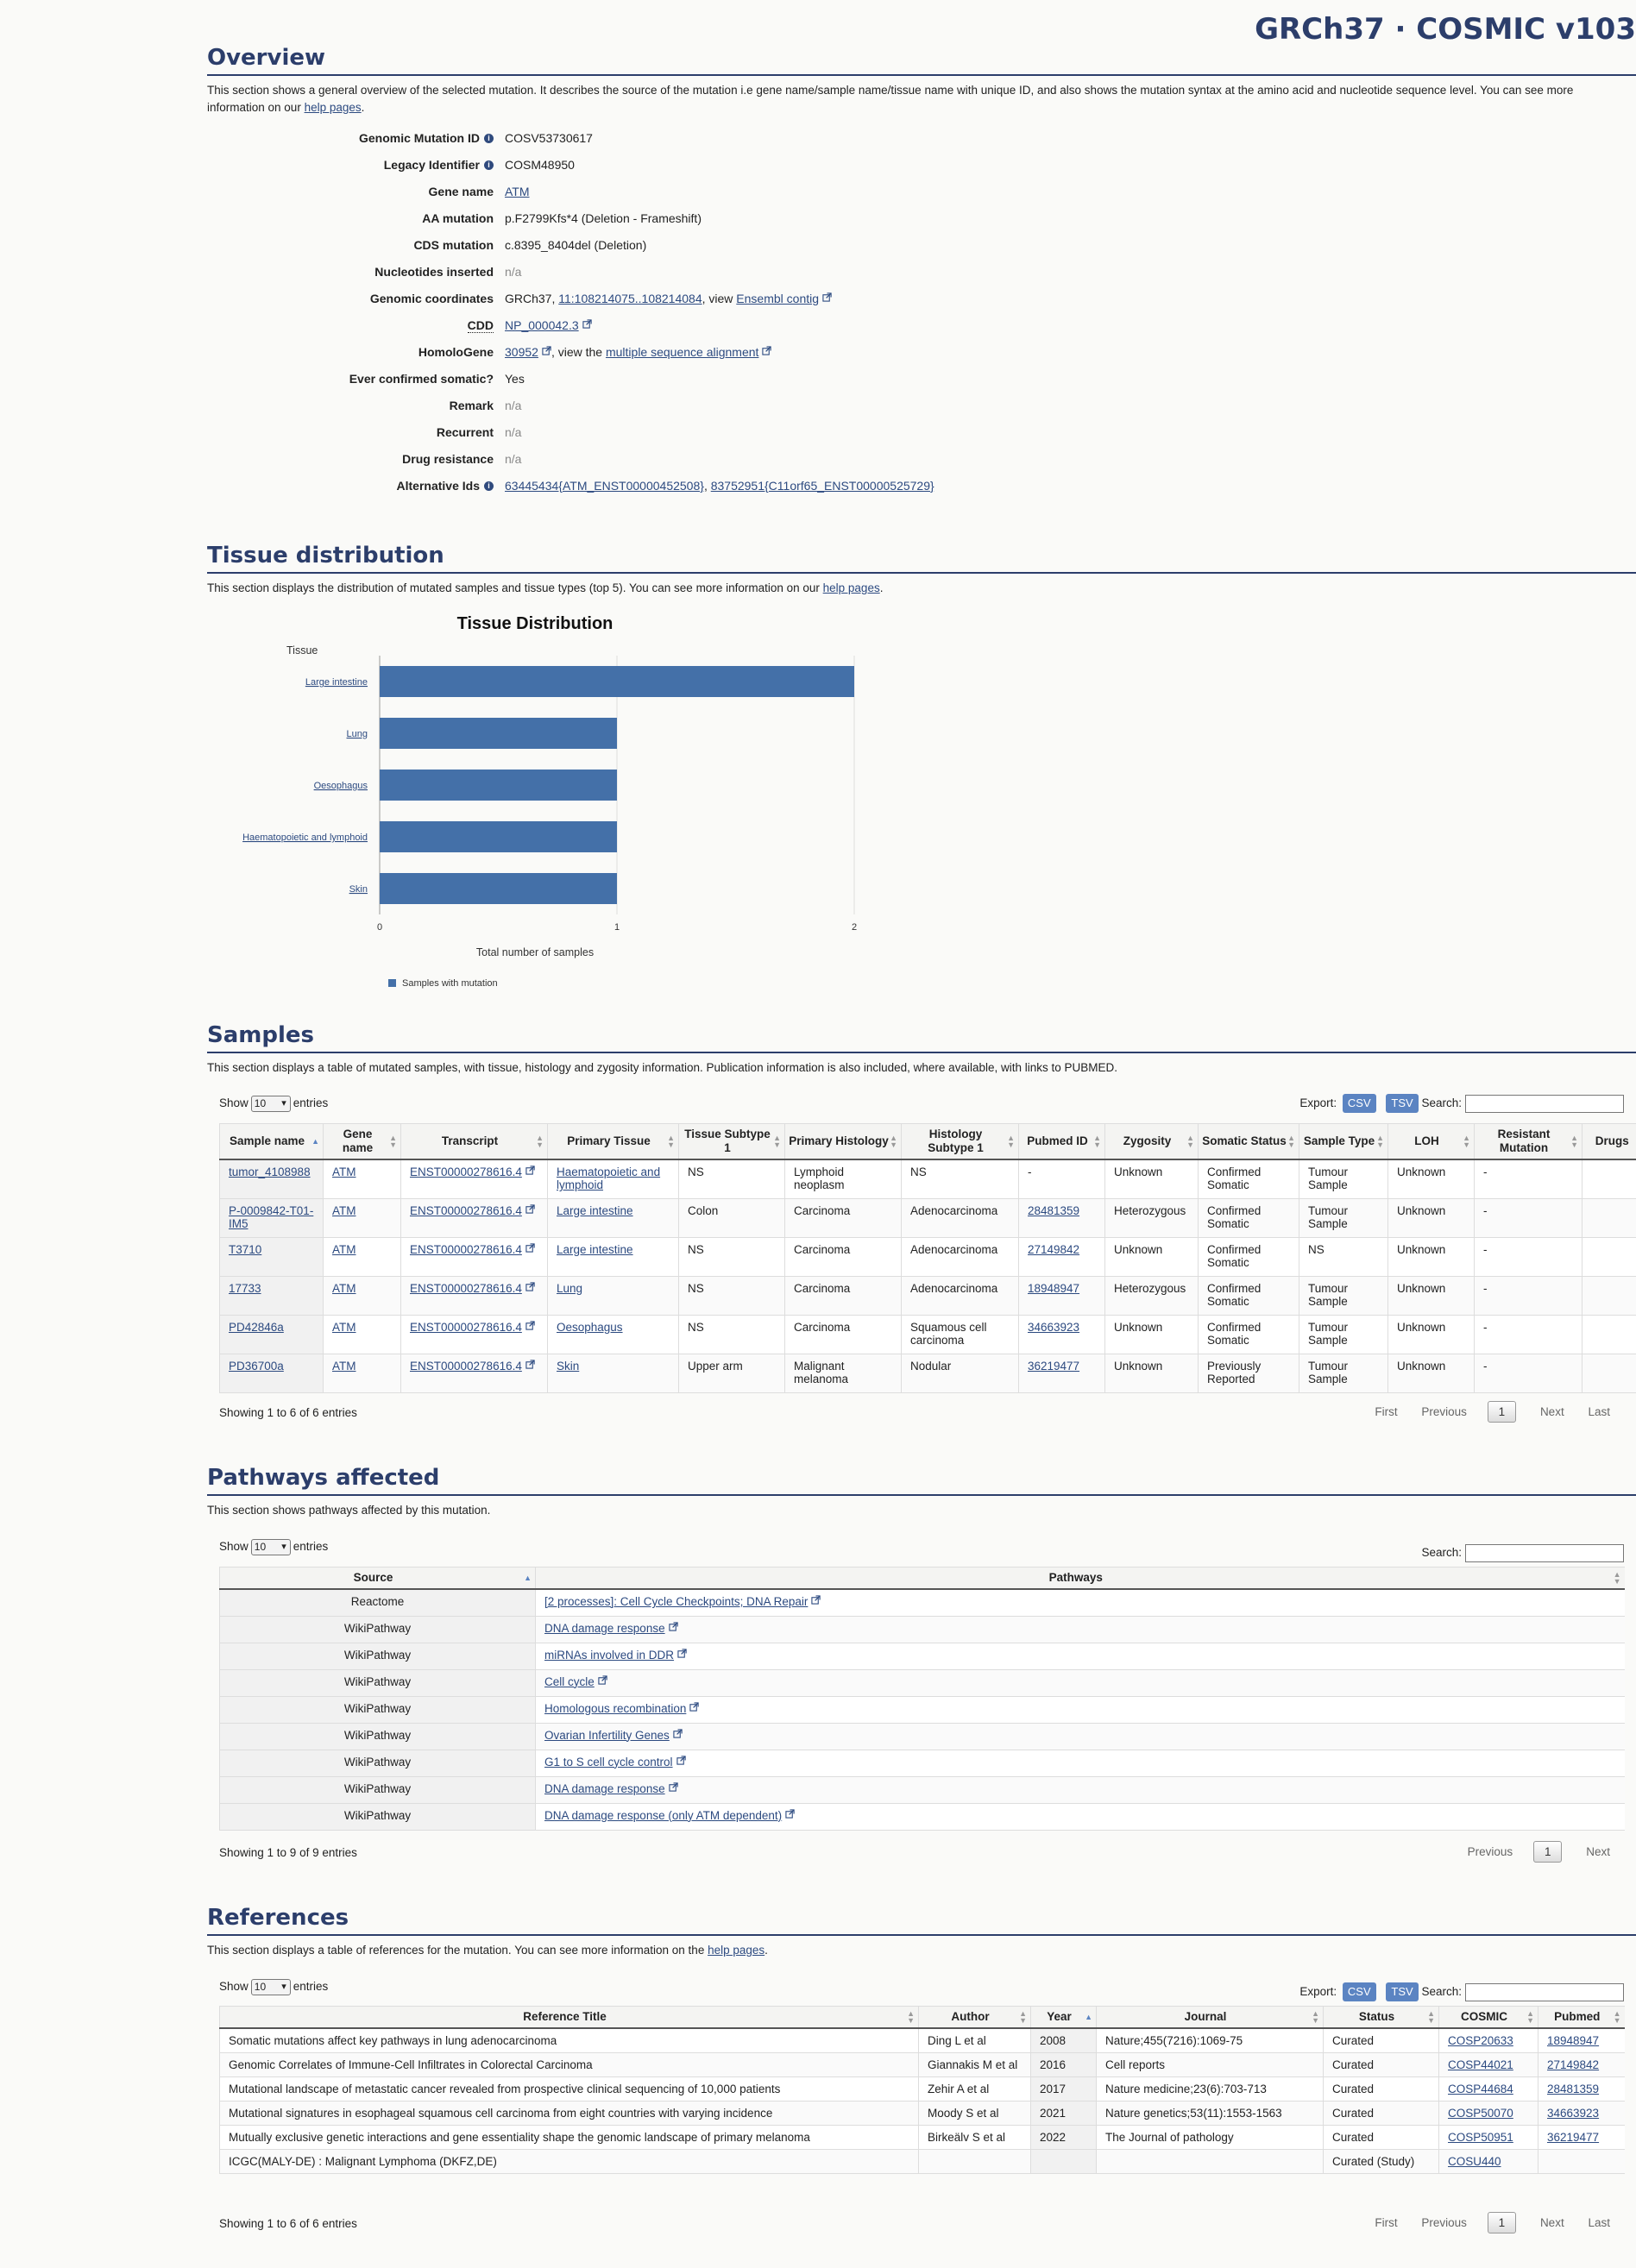  I want to click on first-page-button: First, so click(1386, 1411).